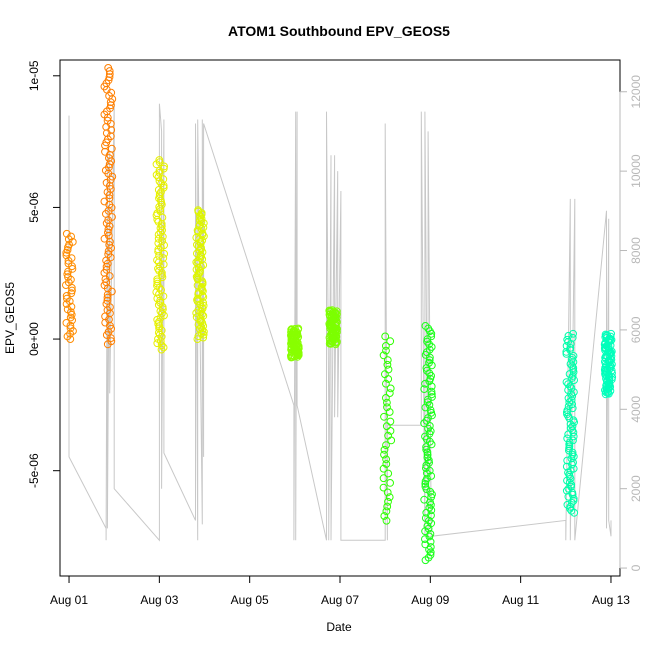 This screenshot has height=650, width=650. What do you see at coordinates (636, 171) in the screenshot?
I see `y2-tick-label: 10000` at bounding box center [636, 171].